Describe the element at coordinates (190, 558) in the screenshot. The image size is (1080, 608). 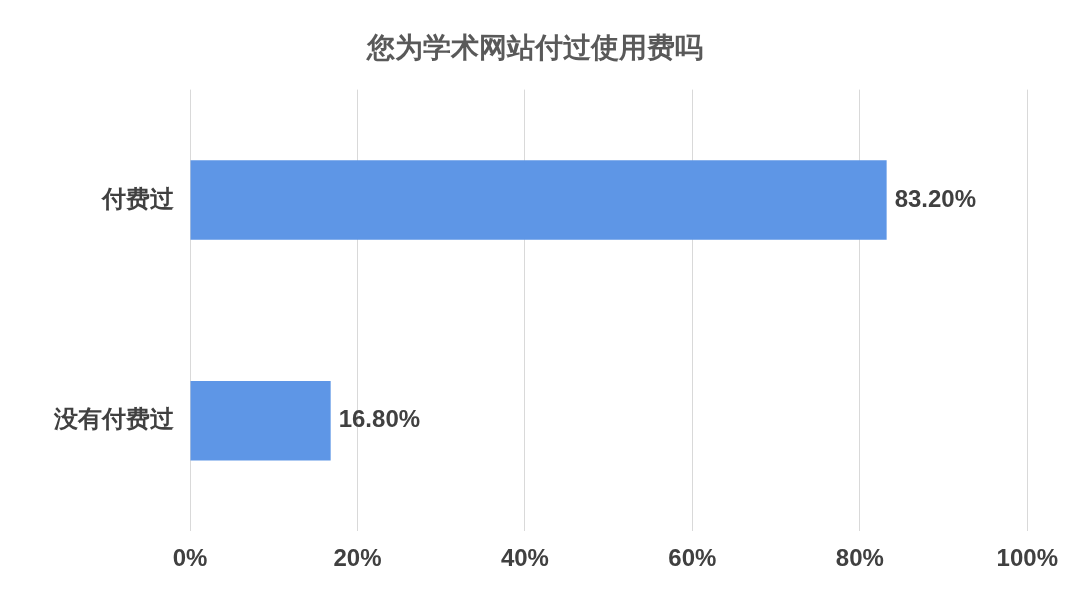
I see `x-tick-label: 0%` at that location.